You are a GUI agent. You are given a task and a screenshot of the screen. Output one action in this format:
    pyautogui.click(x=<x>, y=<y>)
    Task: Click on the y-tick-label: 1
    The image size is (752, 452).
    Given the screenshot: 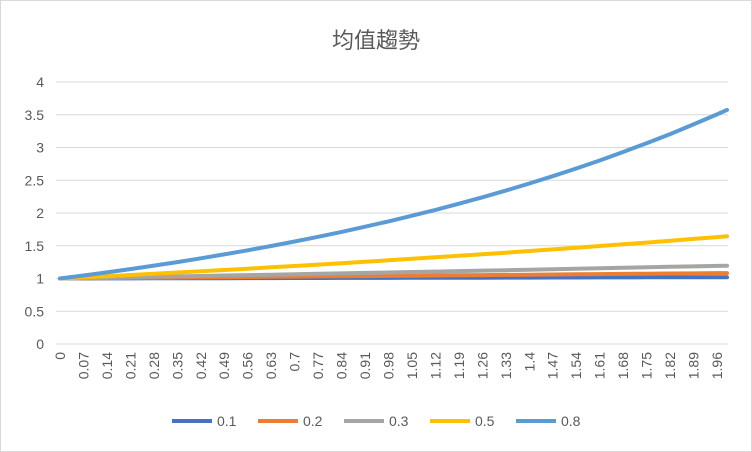 What is the action you would take?
    pyautogui.click(x=40, y=279)
    